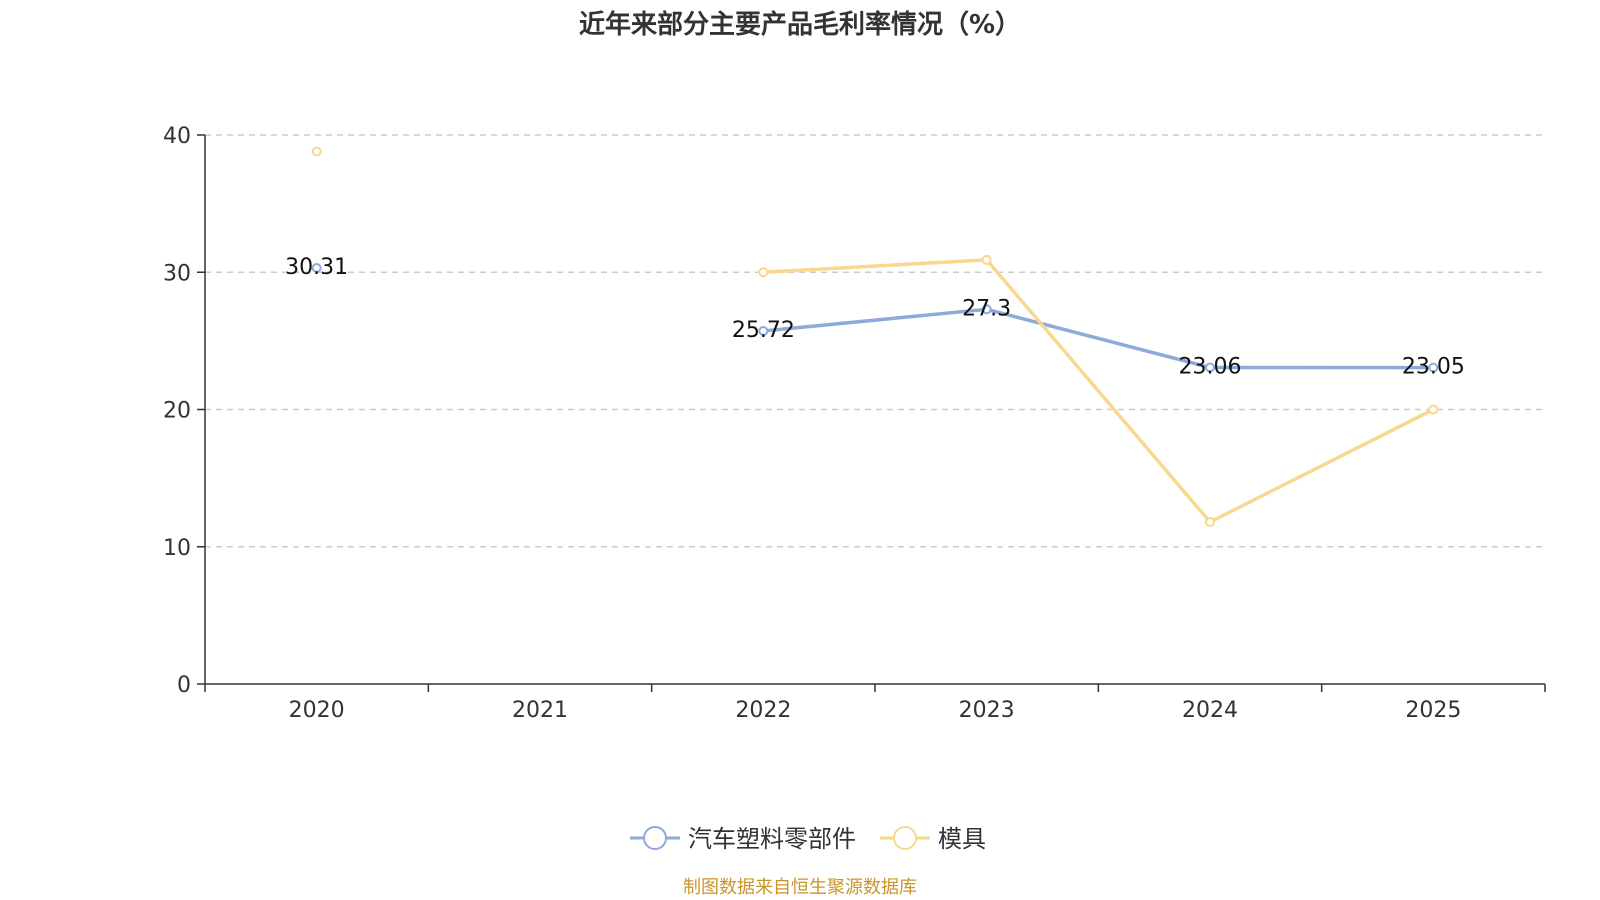 The height and width of the screenshot is (900, 1600). I want to click on series-0-point-2024, so click(1210, 367).